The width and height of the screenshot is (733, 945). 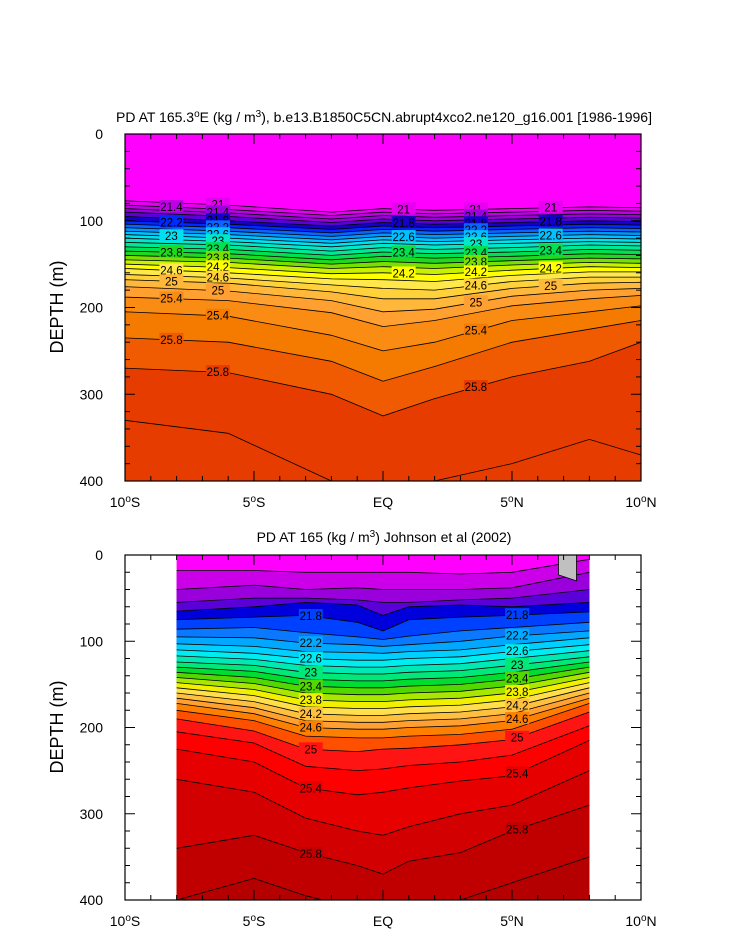 I want to click on top-contour-label: 23.4, so click(x=403, y=254).